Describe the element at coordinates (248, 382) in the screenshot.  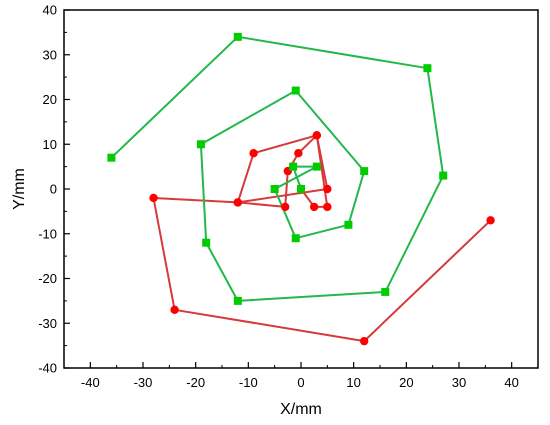
I see `x-tick-label: -10` at that location.